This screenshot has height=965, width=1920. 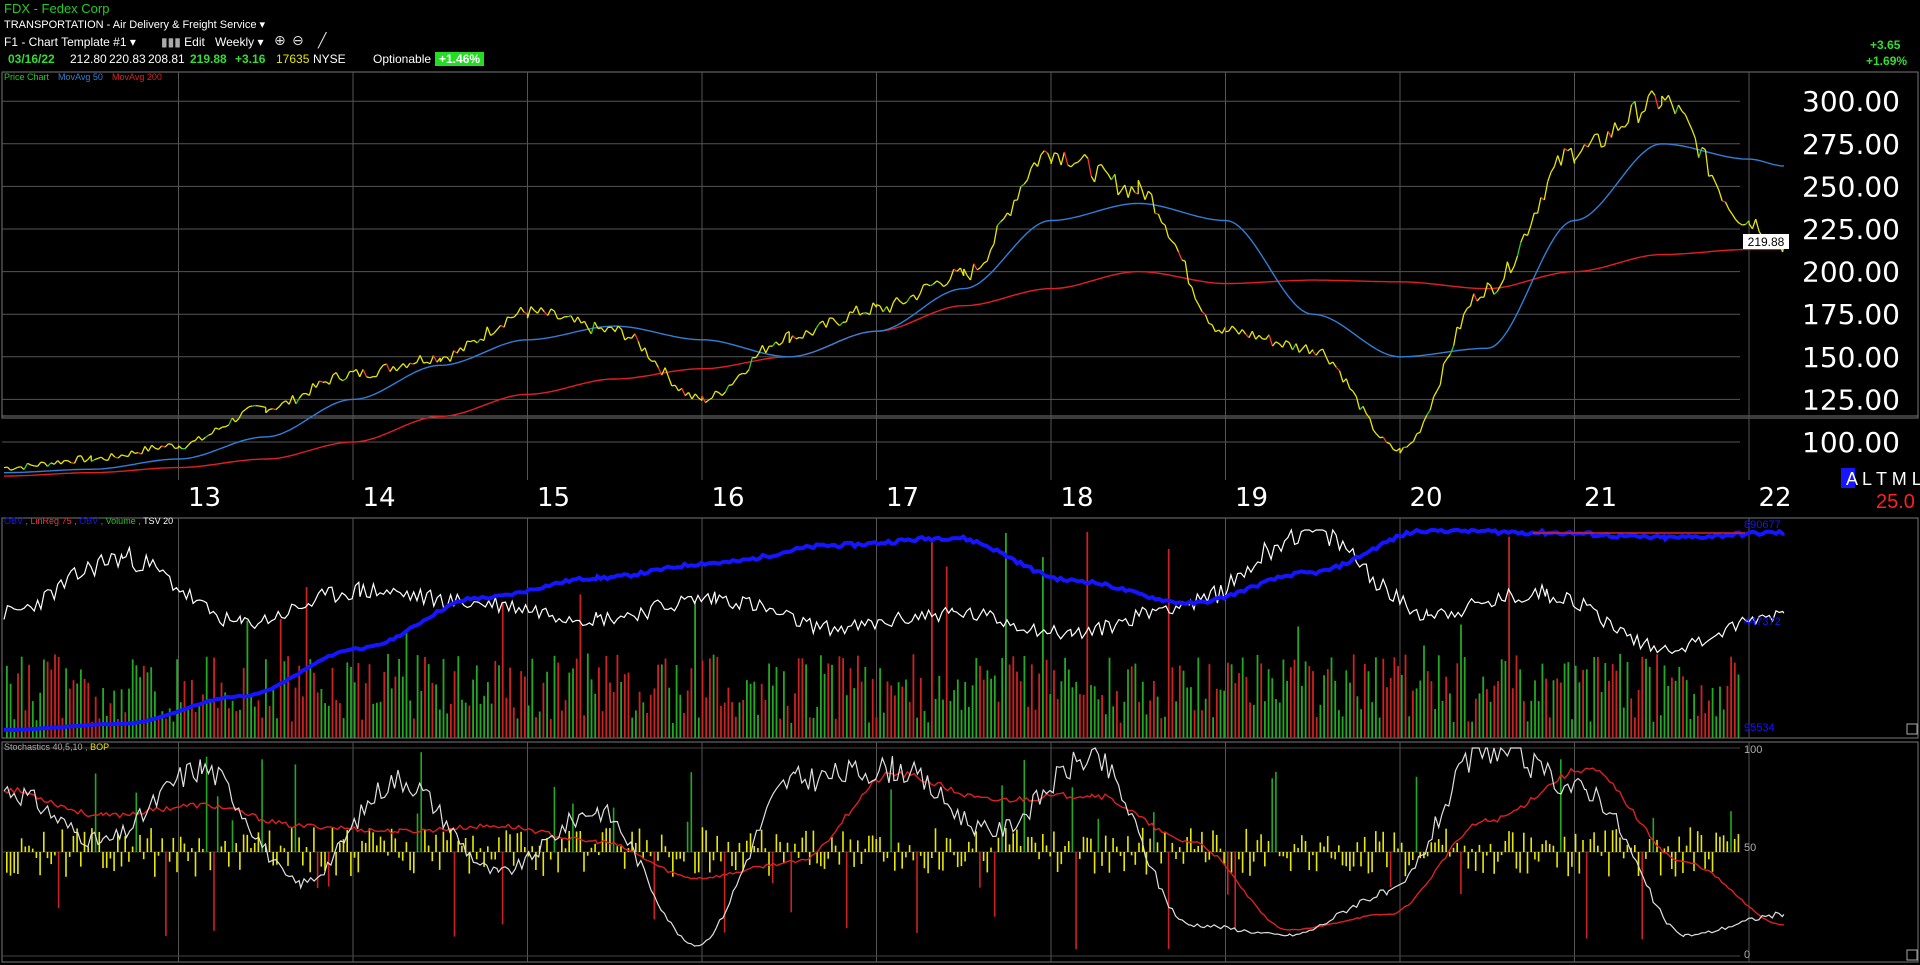 What do you see at coordinates (1851, 442) in the screenshot?
I see `price-tick-label: 100.00` at bounding box center [1851, 442].